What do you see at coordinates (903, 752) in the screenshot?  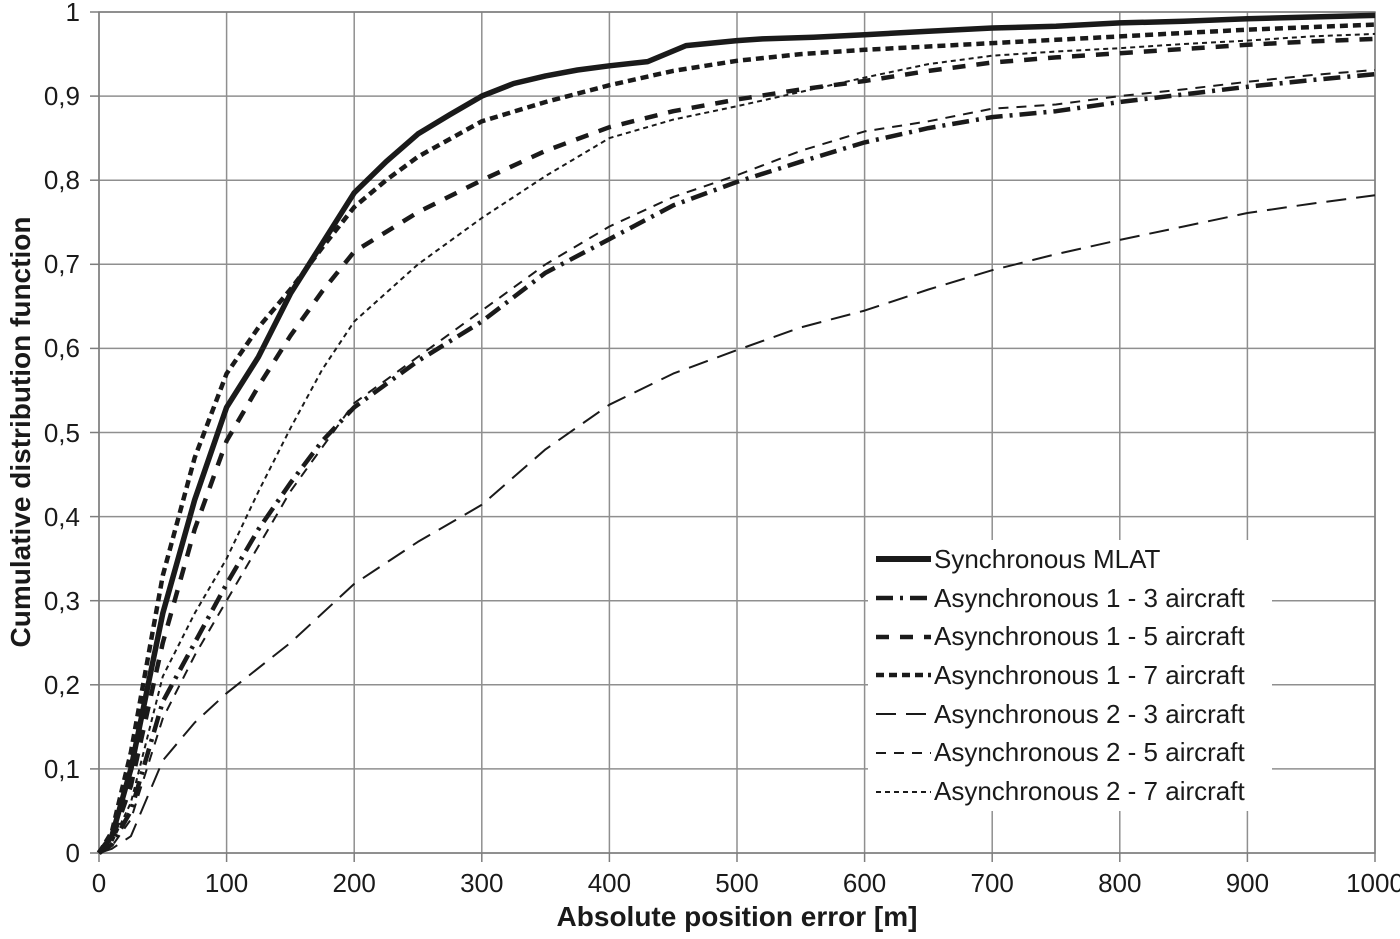 I see `legend-swatch-asynchronous-2-5-aircraft` at bounding box center [903, 752].